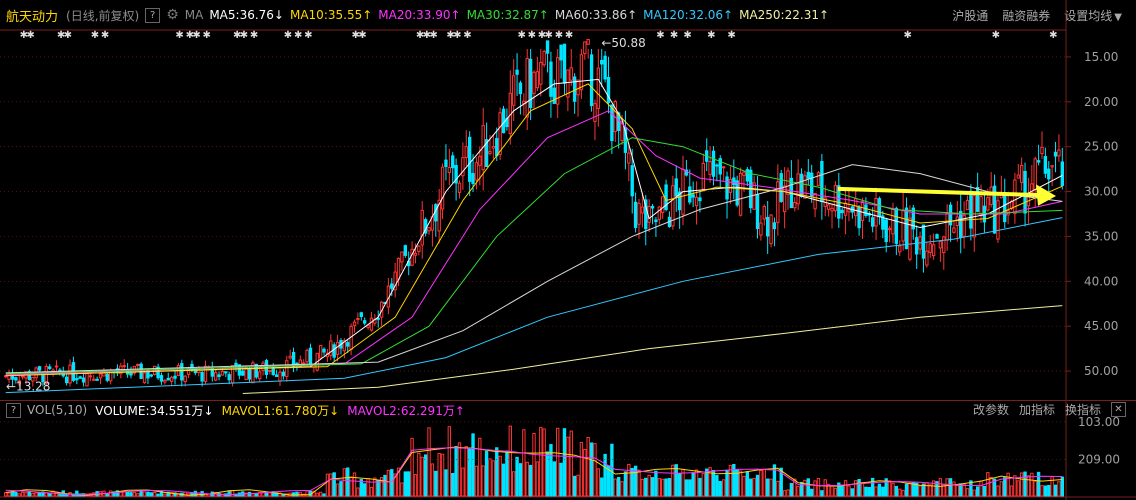  I want to click on add-indicator-button: 加指标, so click(1036, 409).